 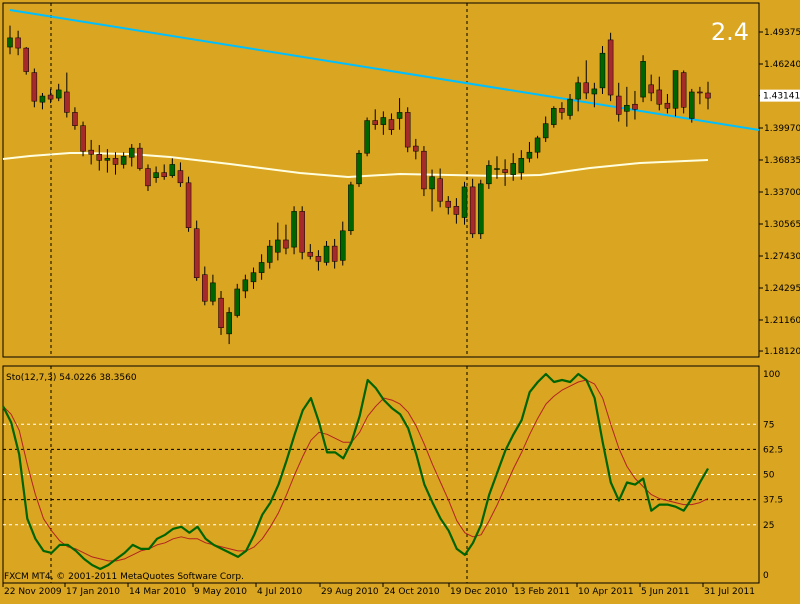 What do you see at coordinates (606, 592) in the screenshot?
I see `date-tick-label: 10 Apr 2011` at bounding box center [606, 592].